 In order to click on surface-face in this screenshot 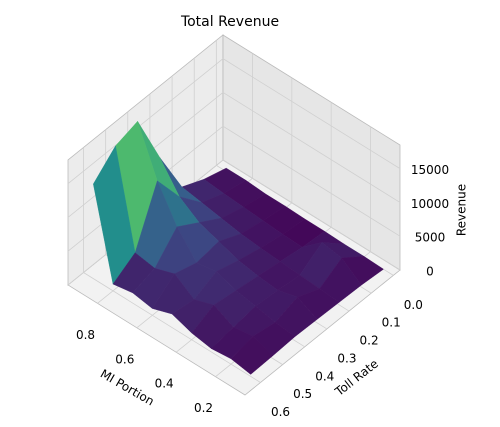, I will do `click(252, 355)`.